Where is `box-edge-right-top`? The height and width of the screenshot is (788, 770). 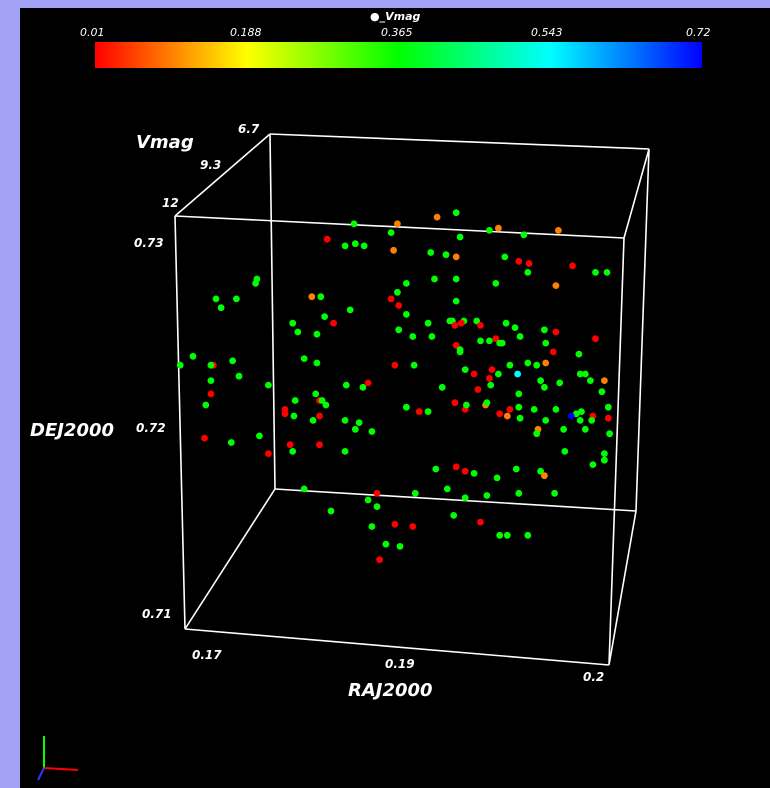
box-edge-right-top is located at coordinates (636, 193).